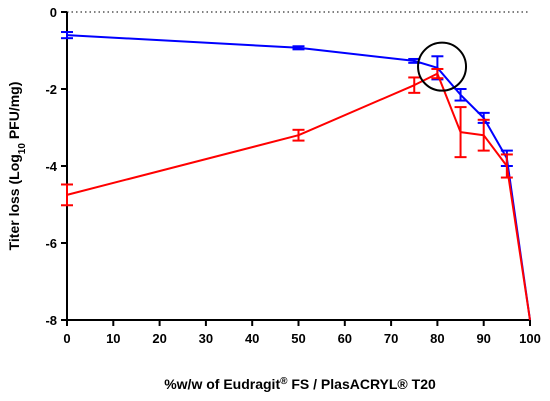 Image resolution: width=550 pixels, height=401 pixels. I want to click on y-tick-label: -2, so click(51, 89).